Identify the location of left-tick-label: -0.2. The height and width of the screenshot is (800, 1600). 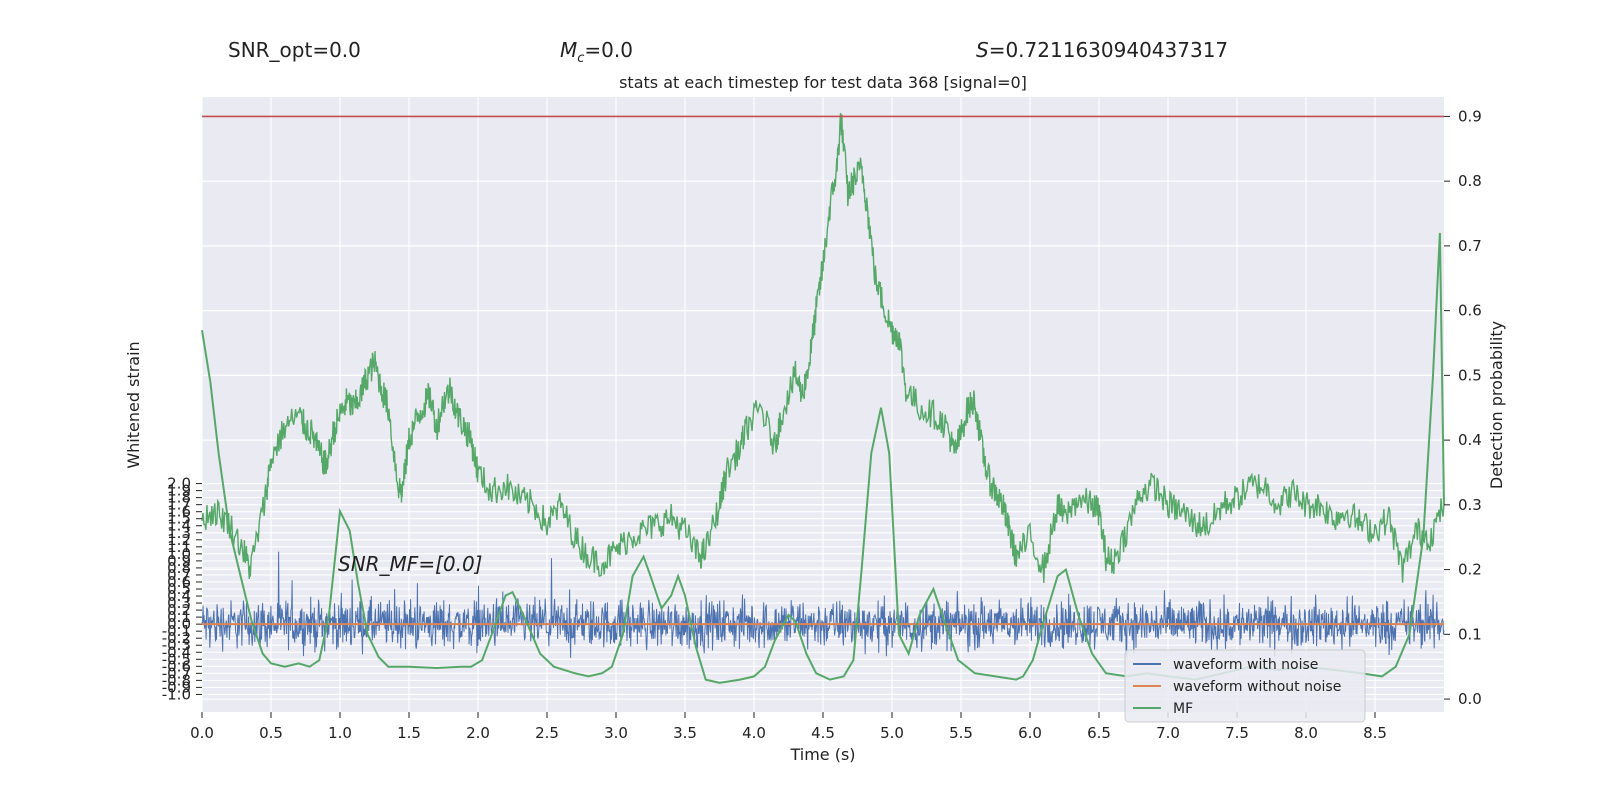
(176, 638).